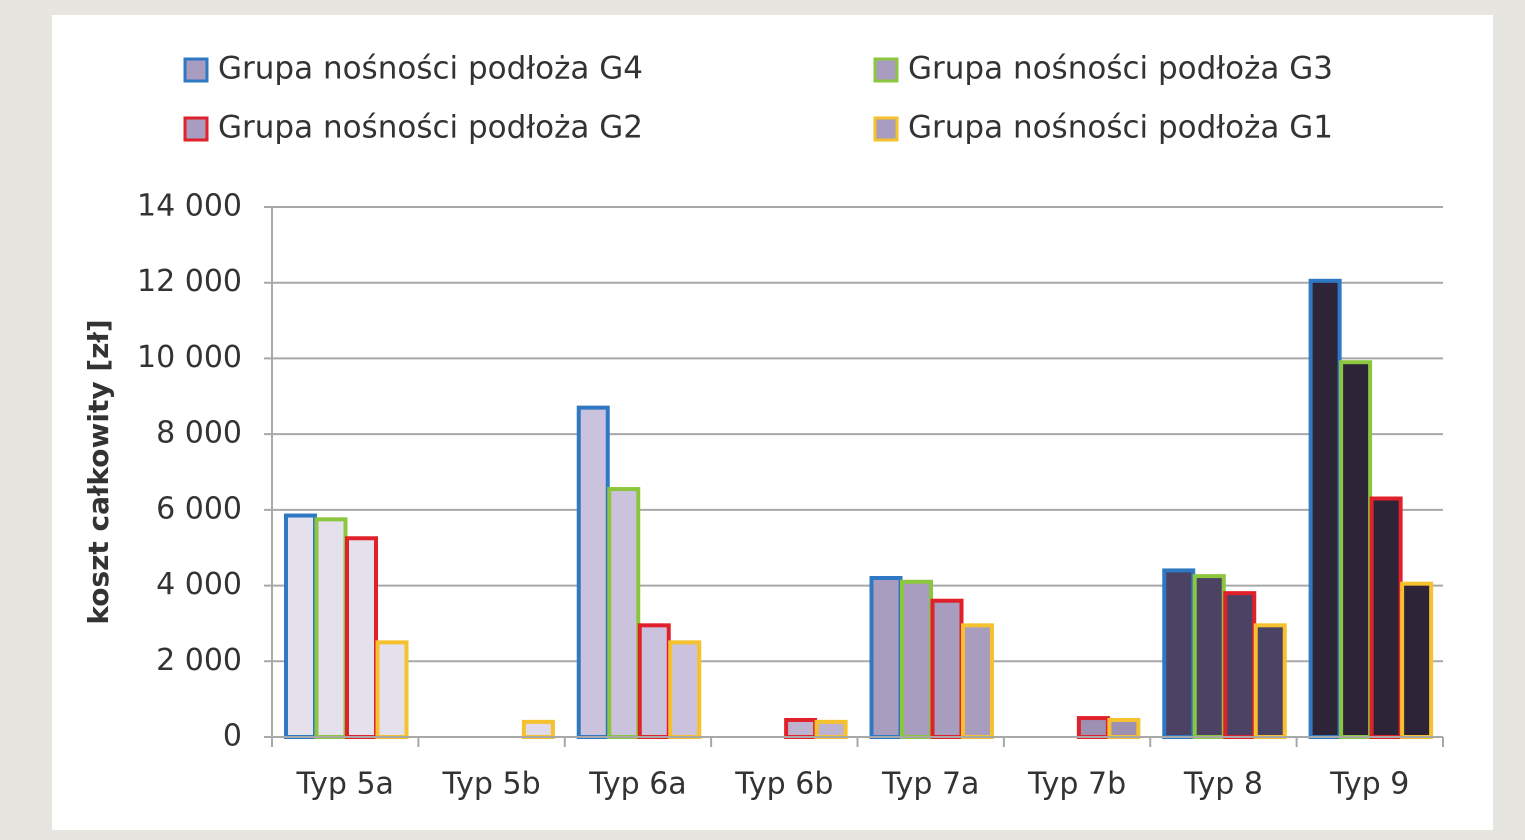 The width and height of the screenshot is (1525, 840). I want to click on x-tick-label: Typ 6b, so click(783, 784).